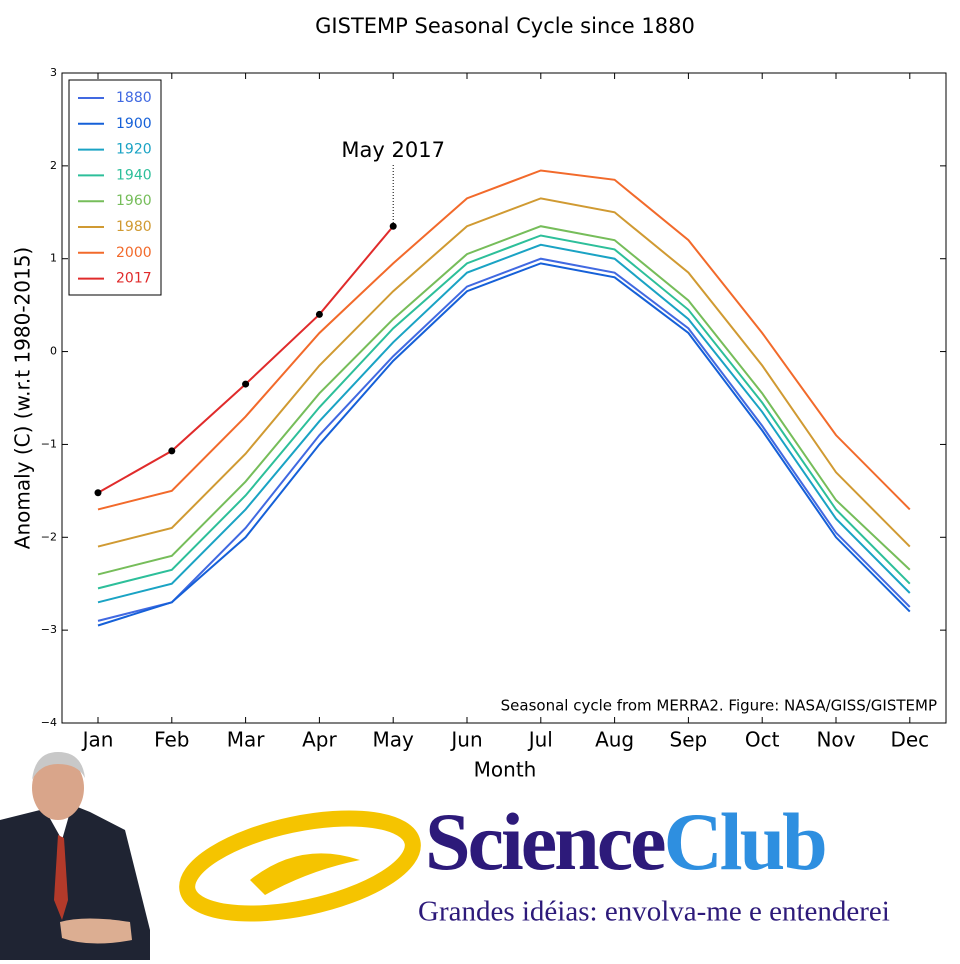 This screenshot has width=960, height=964. I want to click on legend-label: 1980, so click(134, 227).